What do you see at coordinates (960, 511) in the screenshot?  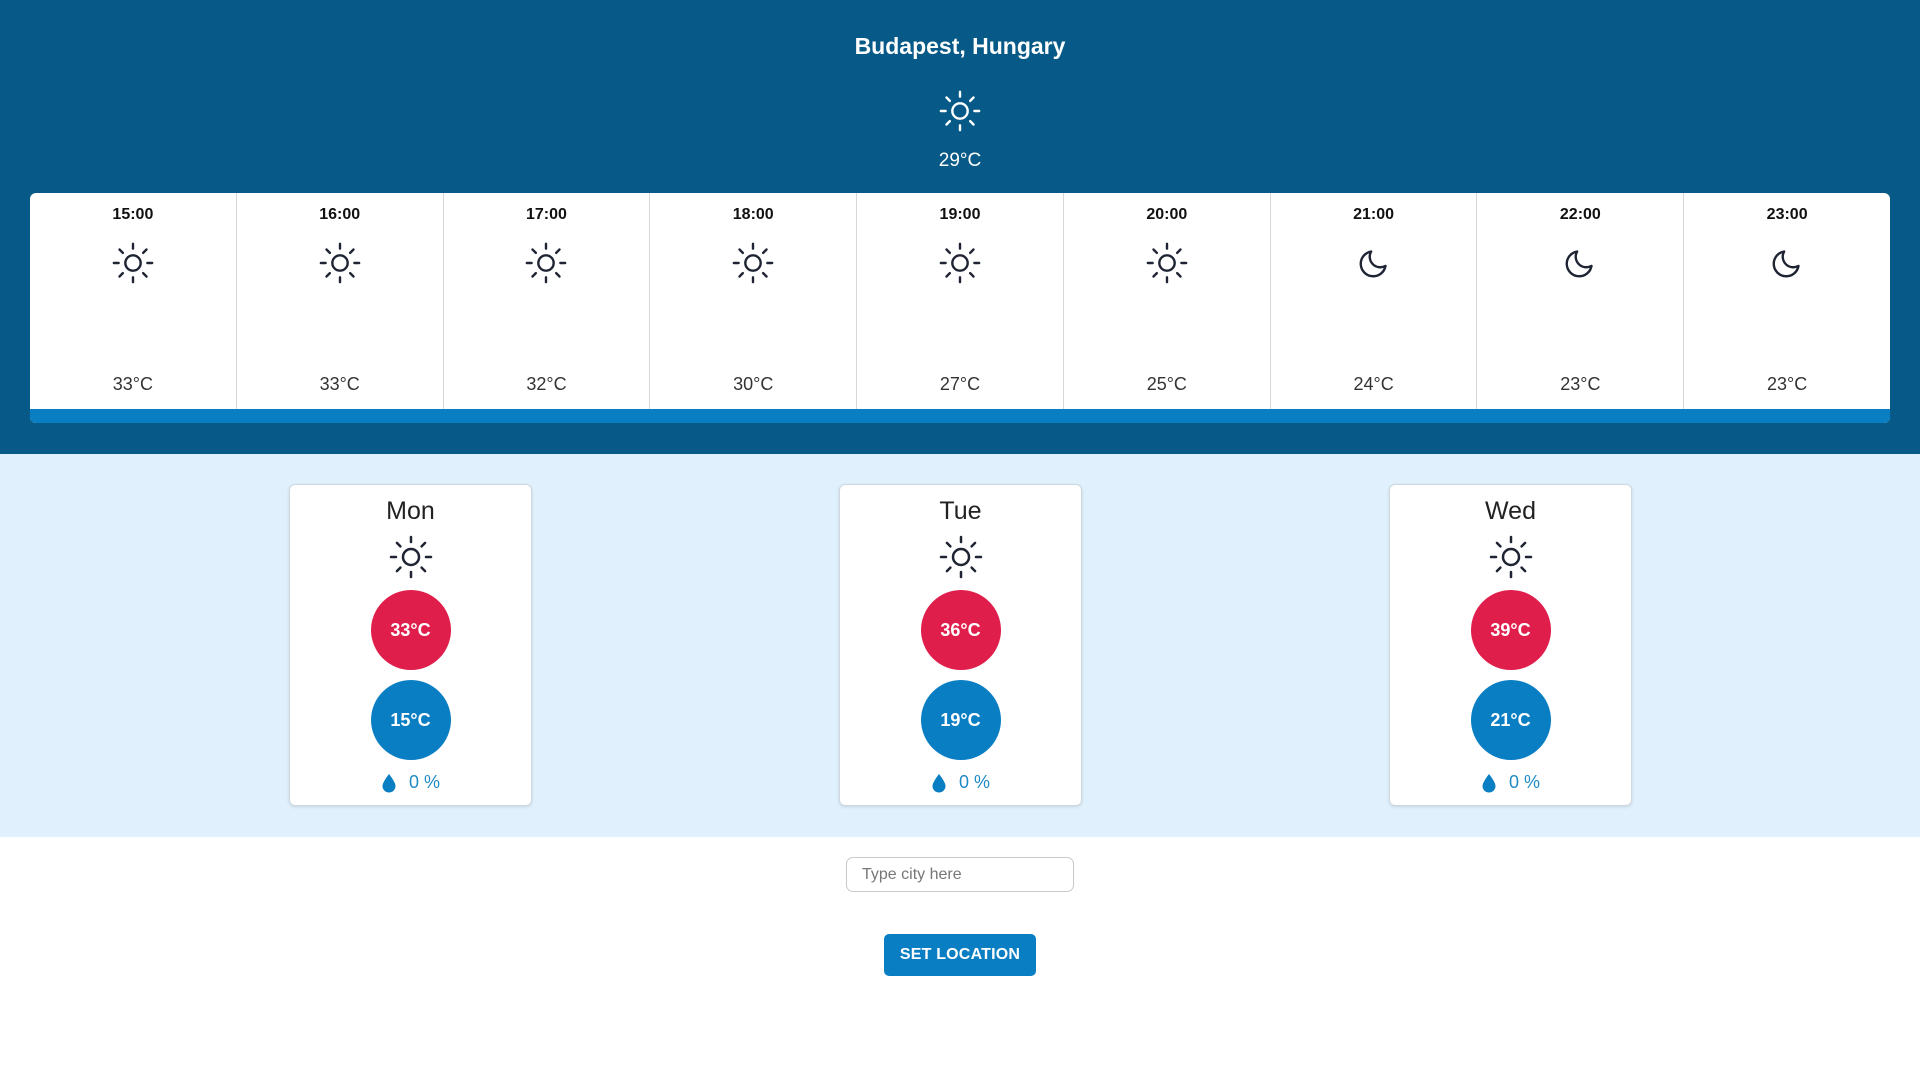 I see `day-name: Tue` at bounding box center [960, 511].